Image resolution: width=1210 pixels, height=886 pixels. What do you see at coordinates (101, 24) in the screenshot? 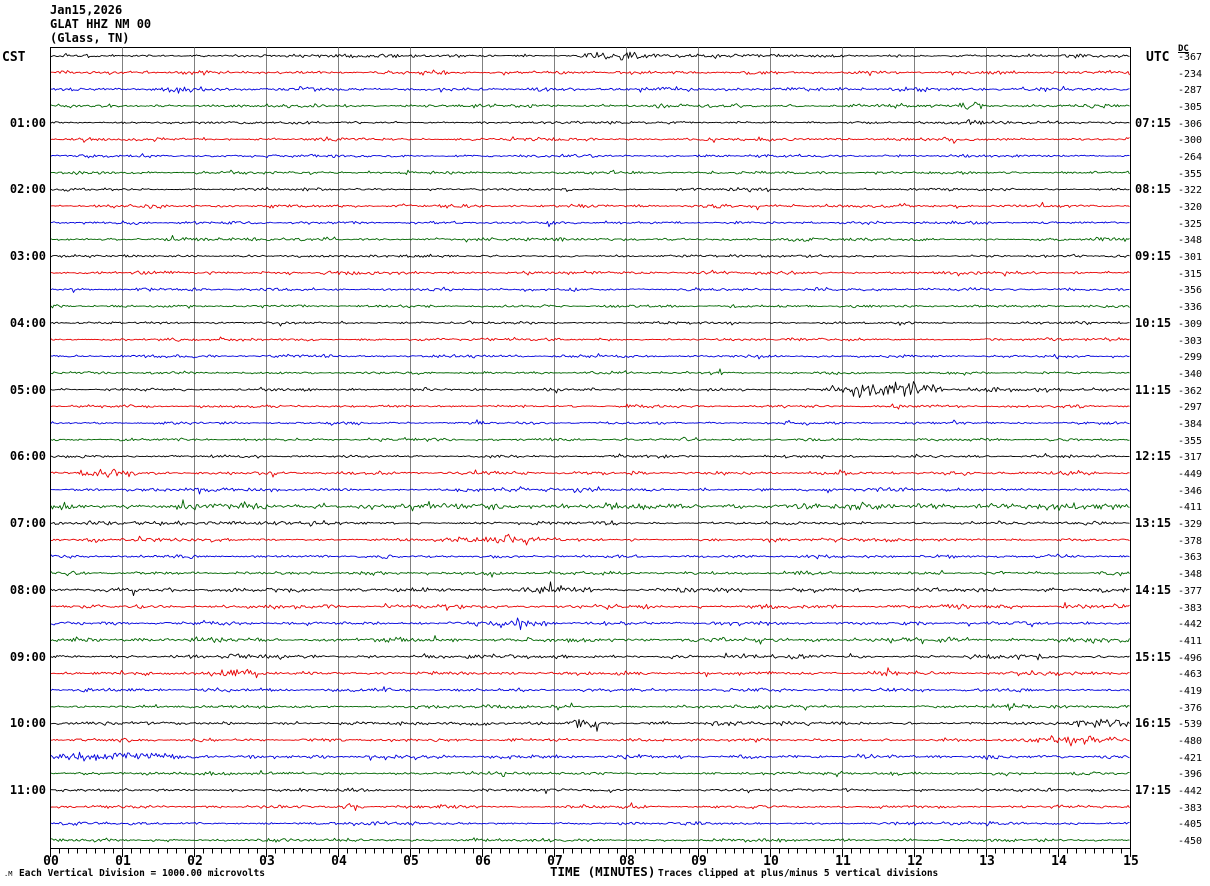
I see `header-station: GLAT HHZ NM 00` at bounding box center [101, 24].